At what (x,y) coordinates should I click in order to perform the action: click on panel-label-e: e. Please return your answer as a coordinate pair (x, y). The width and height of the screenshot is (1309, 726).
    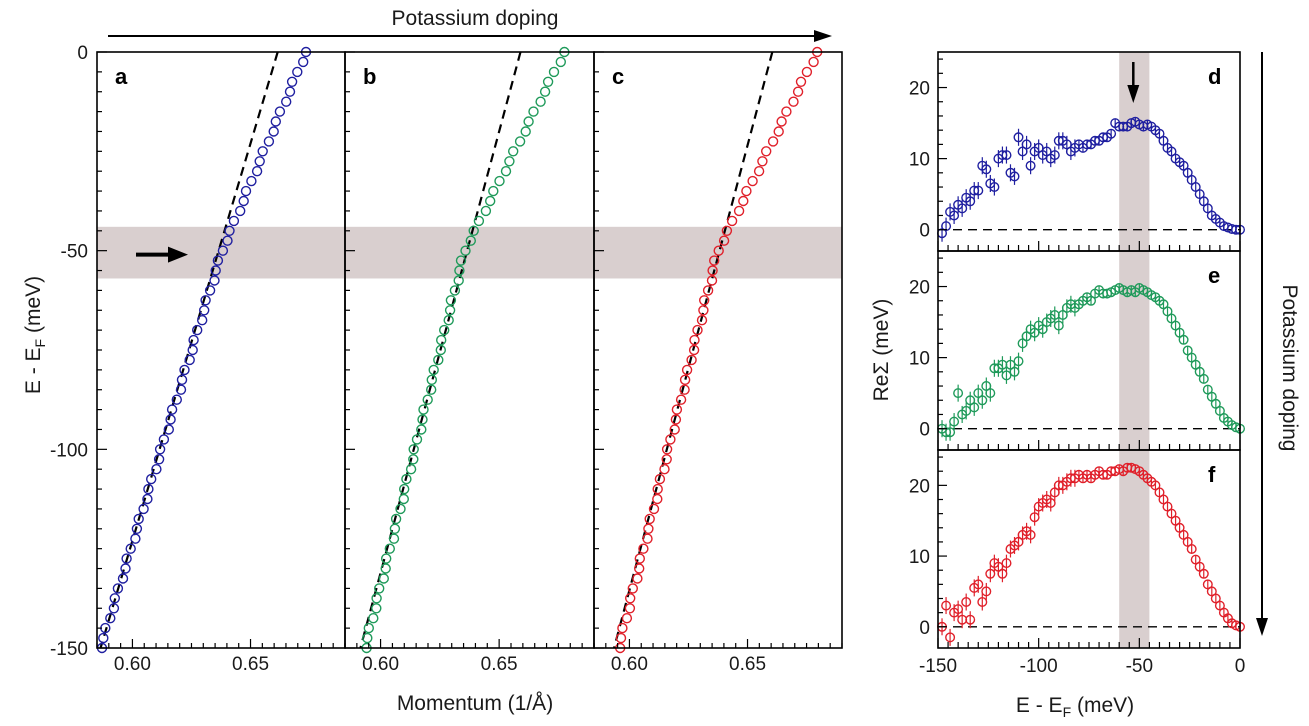
    Looking at the image, I should click on (1214, 275).